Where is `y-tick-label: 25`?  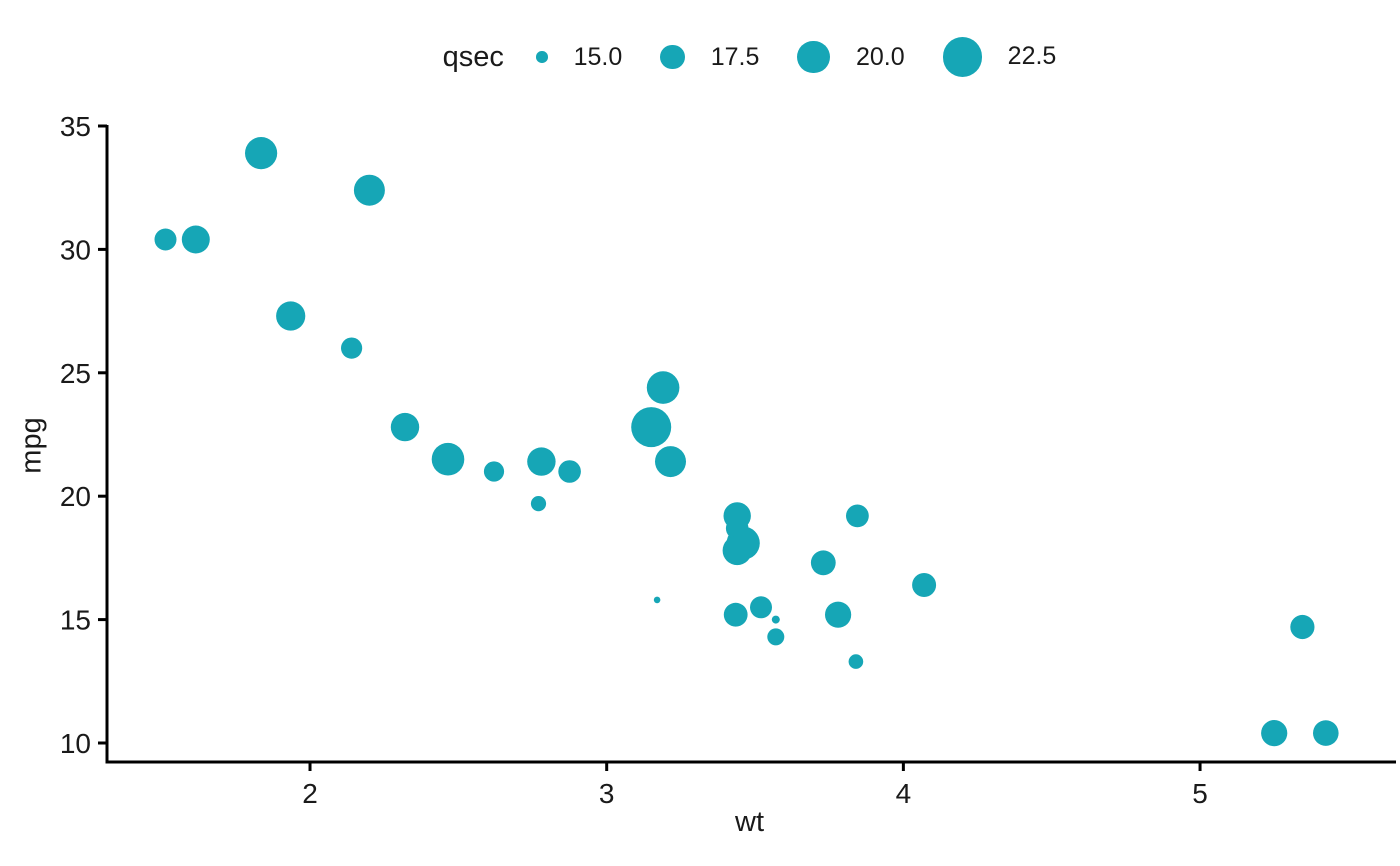
y-tick-label: 25 is located at coordinates (75, 373).